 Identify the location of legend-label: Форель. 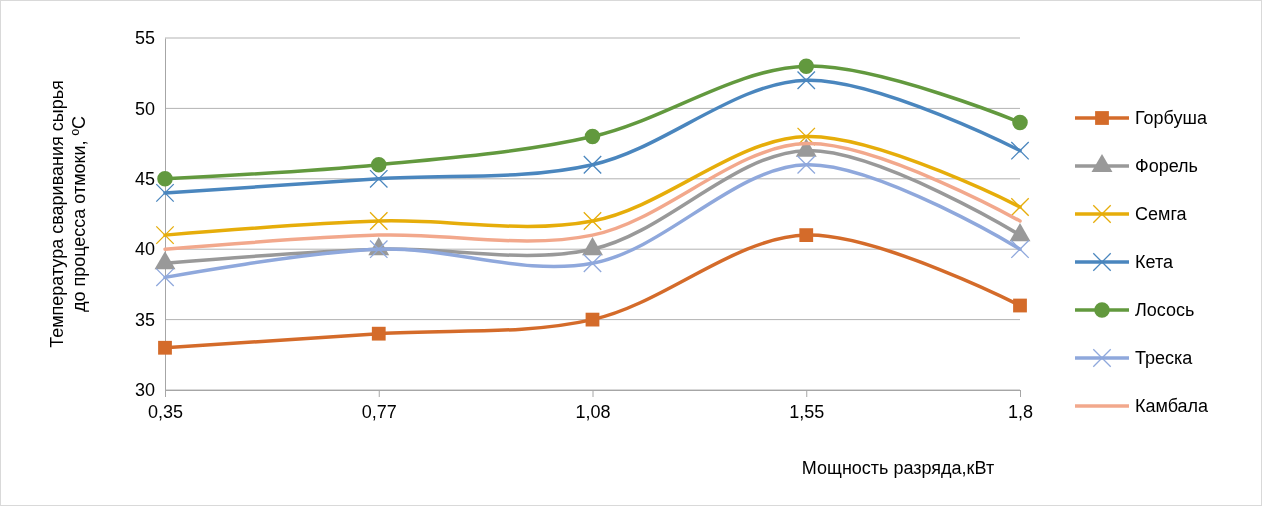
(1166, 166).